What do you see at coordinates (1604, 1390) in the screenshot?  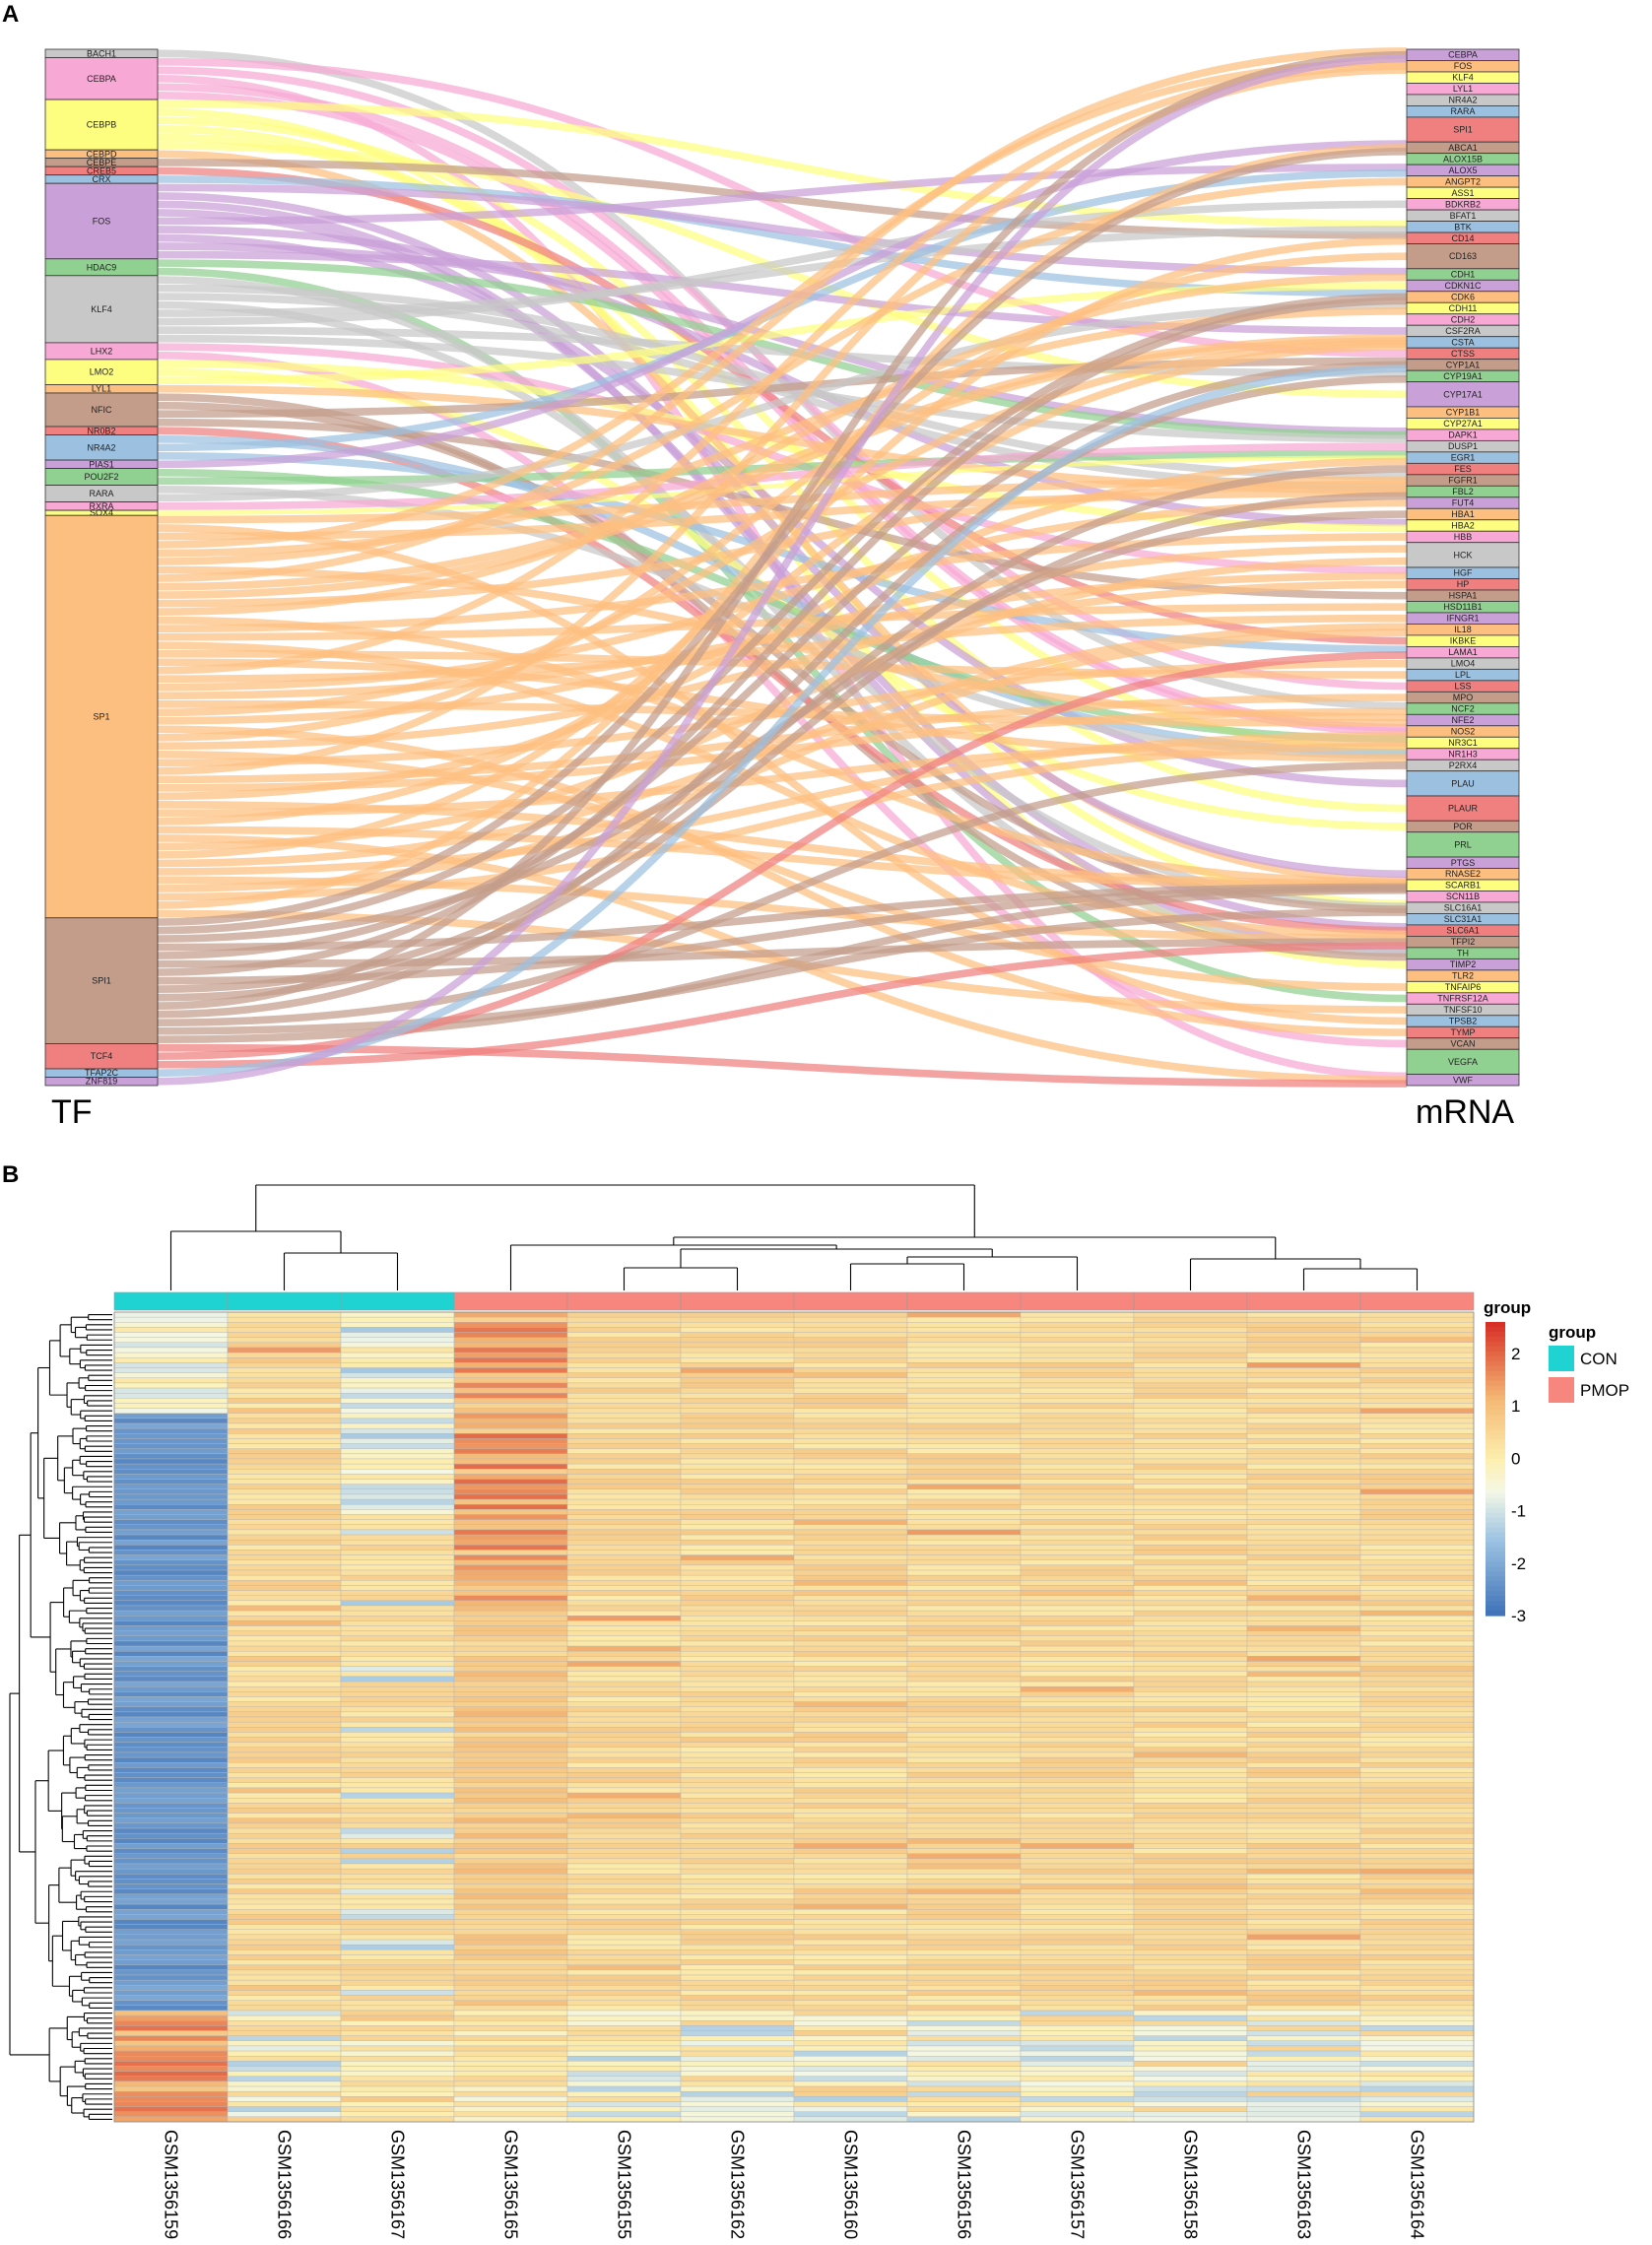 I see `group-legend-label: PMOP` at bounding box center [1604, 1390].